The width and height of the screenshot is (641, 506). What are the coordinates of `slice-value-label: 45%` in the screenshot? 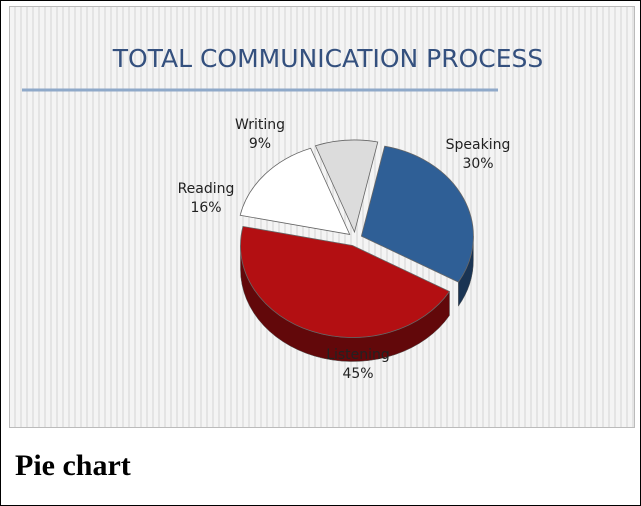 It's located at (357, 374).